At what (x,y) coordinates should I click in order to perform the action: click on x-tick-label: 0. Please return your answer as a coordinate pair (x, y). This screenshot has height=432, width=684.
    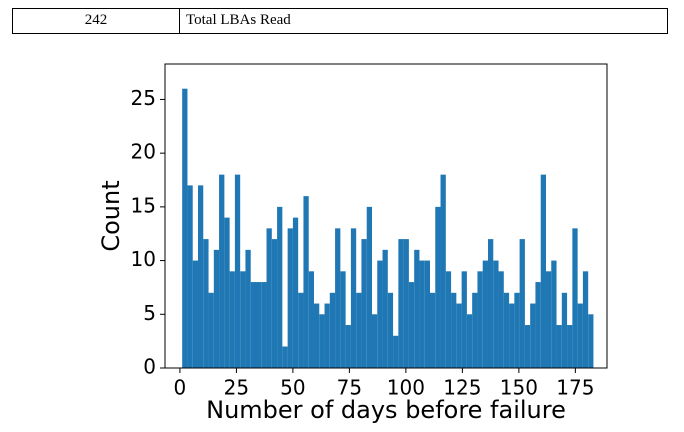
    Looking at the image, I should click on (180, 388).